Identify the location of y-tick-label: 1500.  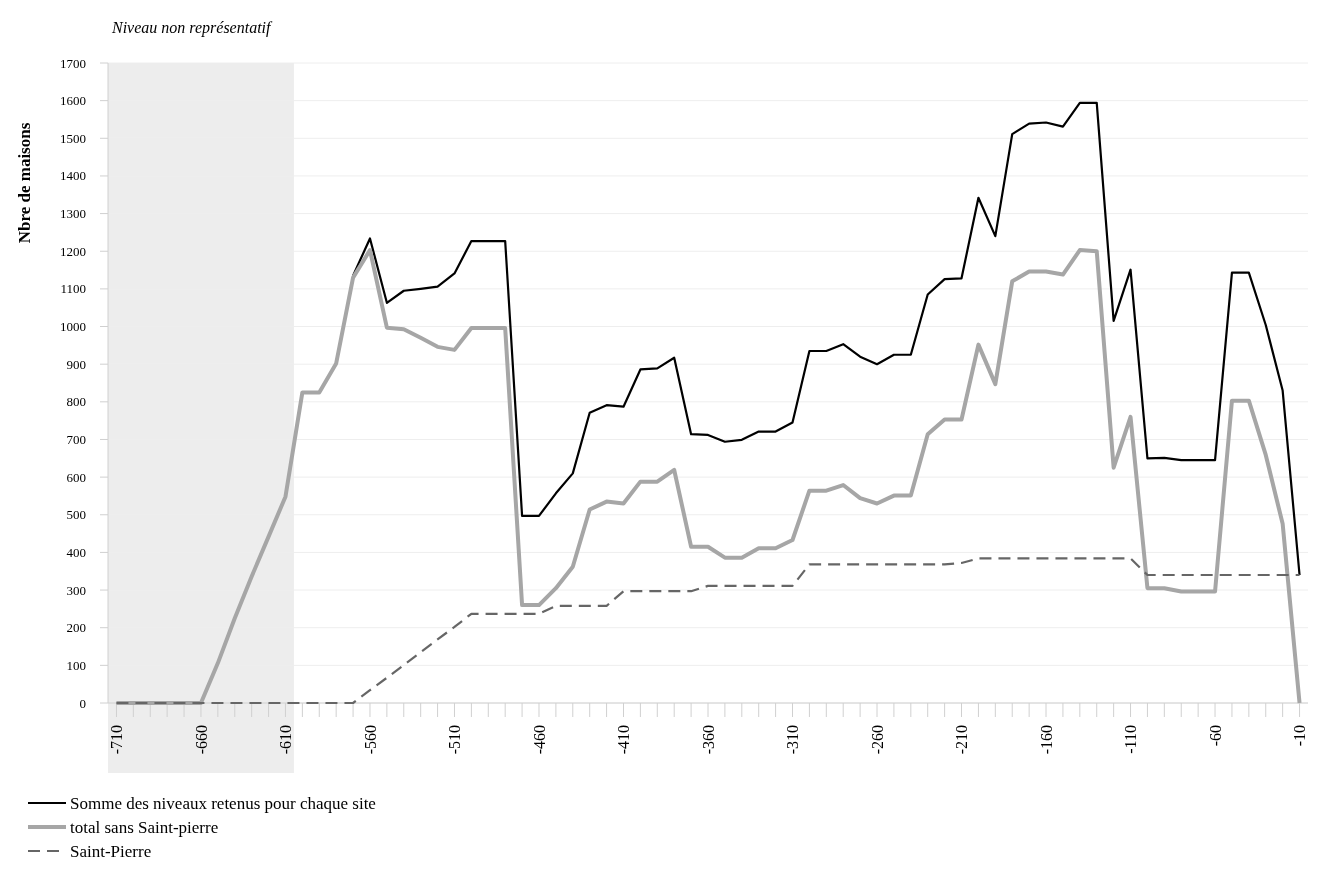
(73, 138).